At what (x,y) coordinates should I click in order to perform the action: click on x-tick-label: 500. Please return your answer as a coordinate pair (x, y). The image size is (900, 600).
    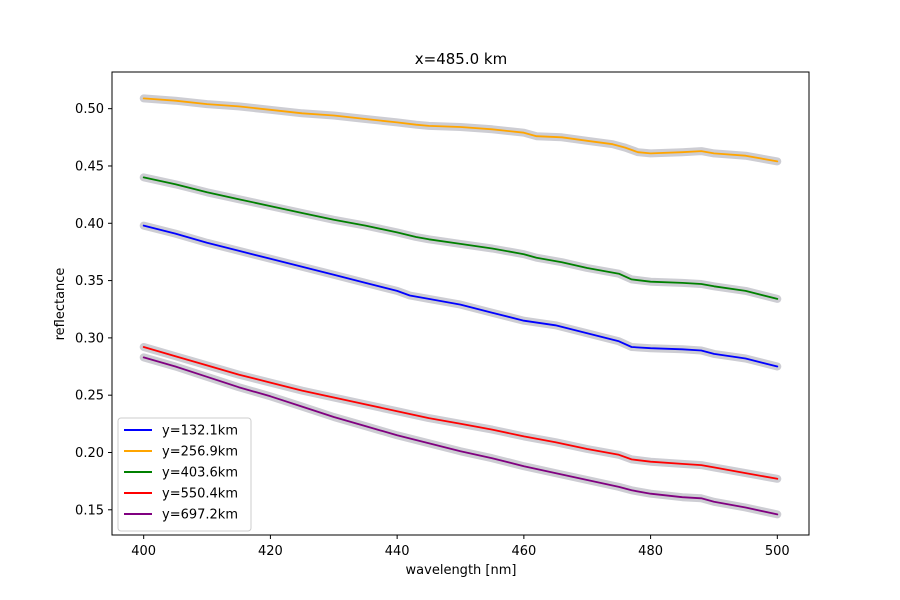
    Looking at the image, I should click on (777, 551).